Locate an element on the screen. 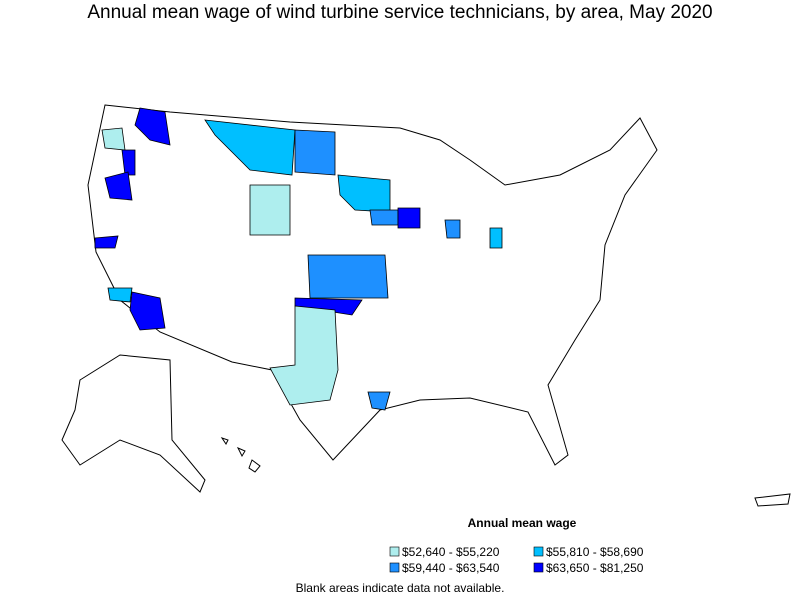 This screenshot has height=600, width=800. seattle-area is located at coordinates (152, 126).